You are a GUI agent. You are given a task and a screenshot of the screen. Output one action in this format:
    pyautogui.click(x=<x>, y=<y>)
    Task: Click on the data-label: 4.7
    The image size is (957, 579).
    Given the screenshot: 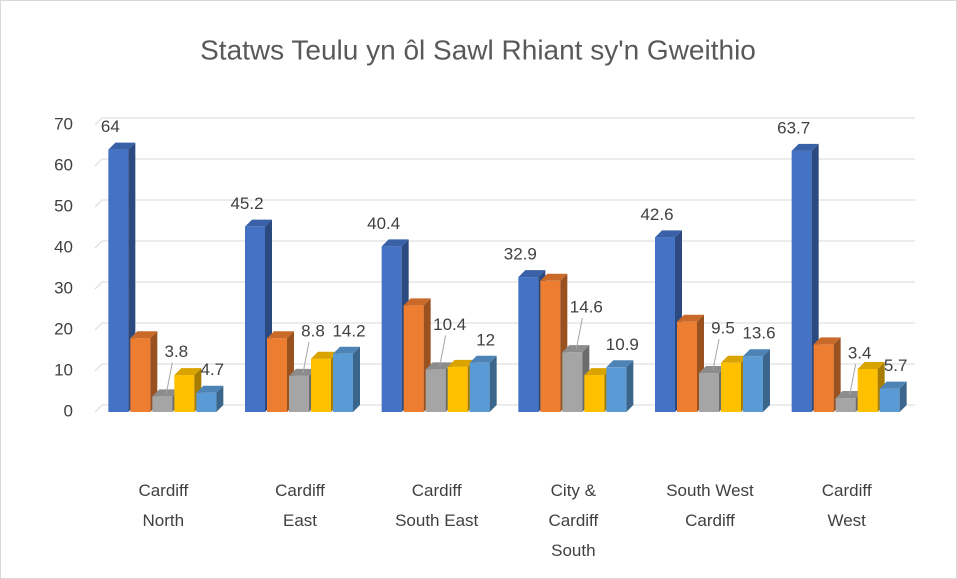 What is the action you would take?
    pyautogui.click(x=213, y=369)
    